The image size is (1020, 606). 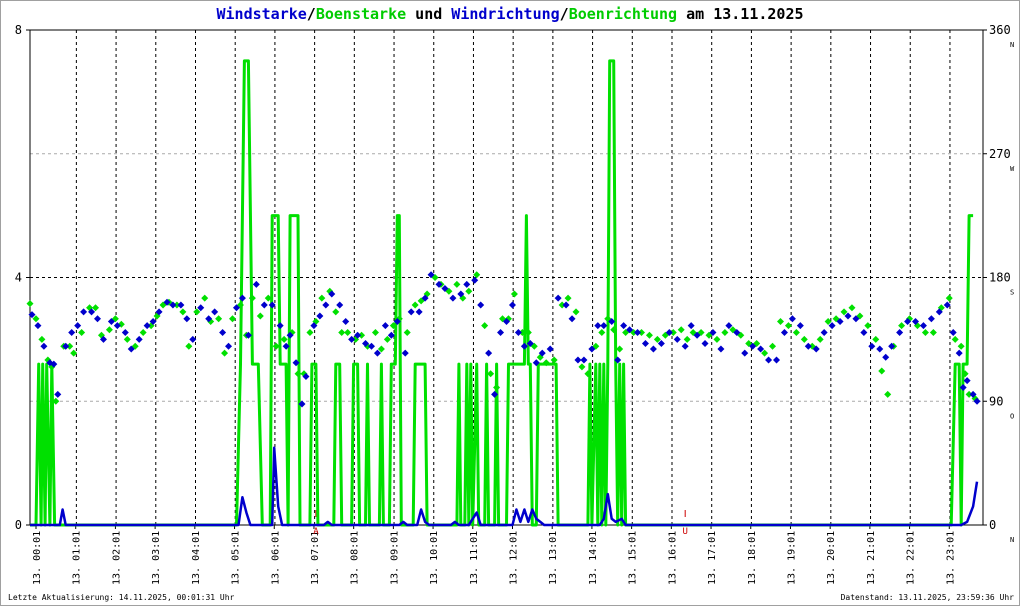 What do you see at coordinates (18, 278) in the screenshot?
I see `y-left-tick-label: 4` at bounding box center [18, 278].